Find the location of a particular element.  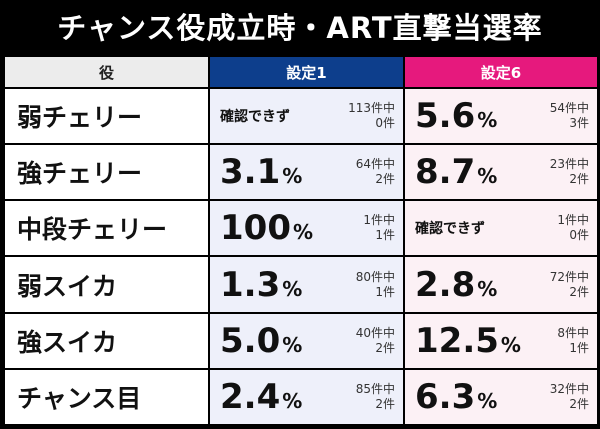

setting-1-cell: 2.4% 85件中 2件 is located at coordinates (306, 396).